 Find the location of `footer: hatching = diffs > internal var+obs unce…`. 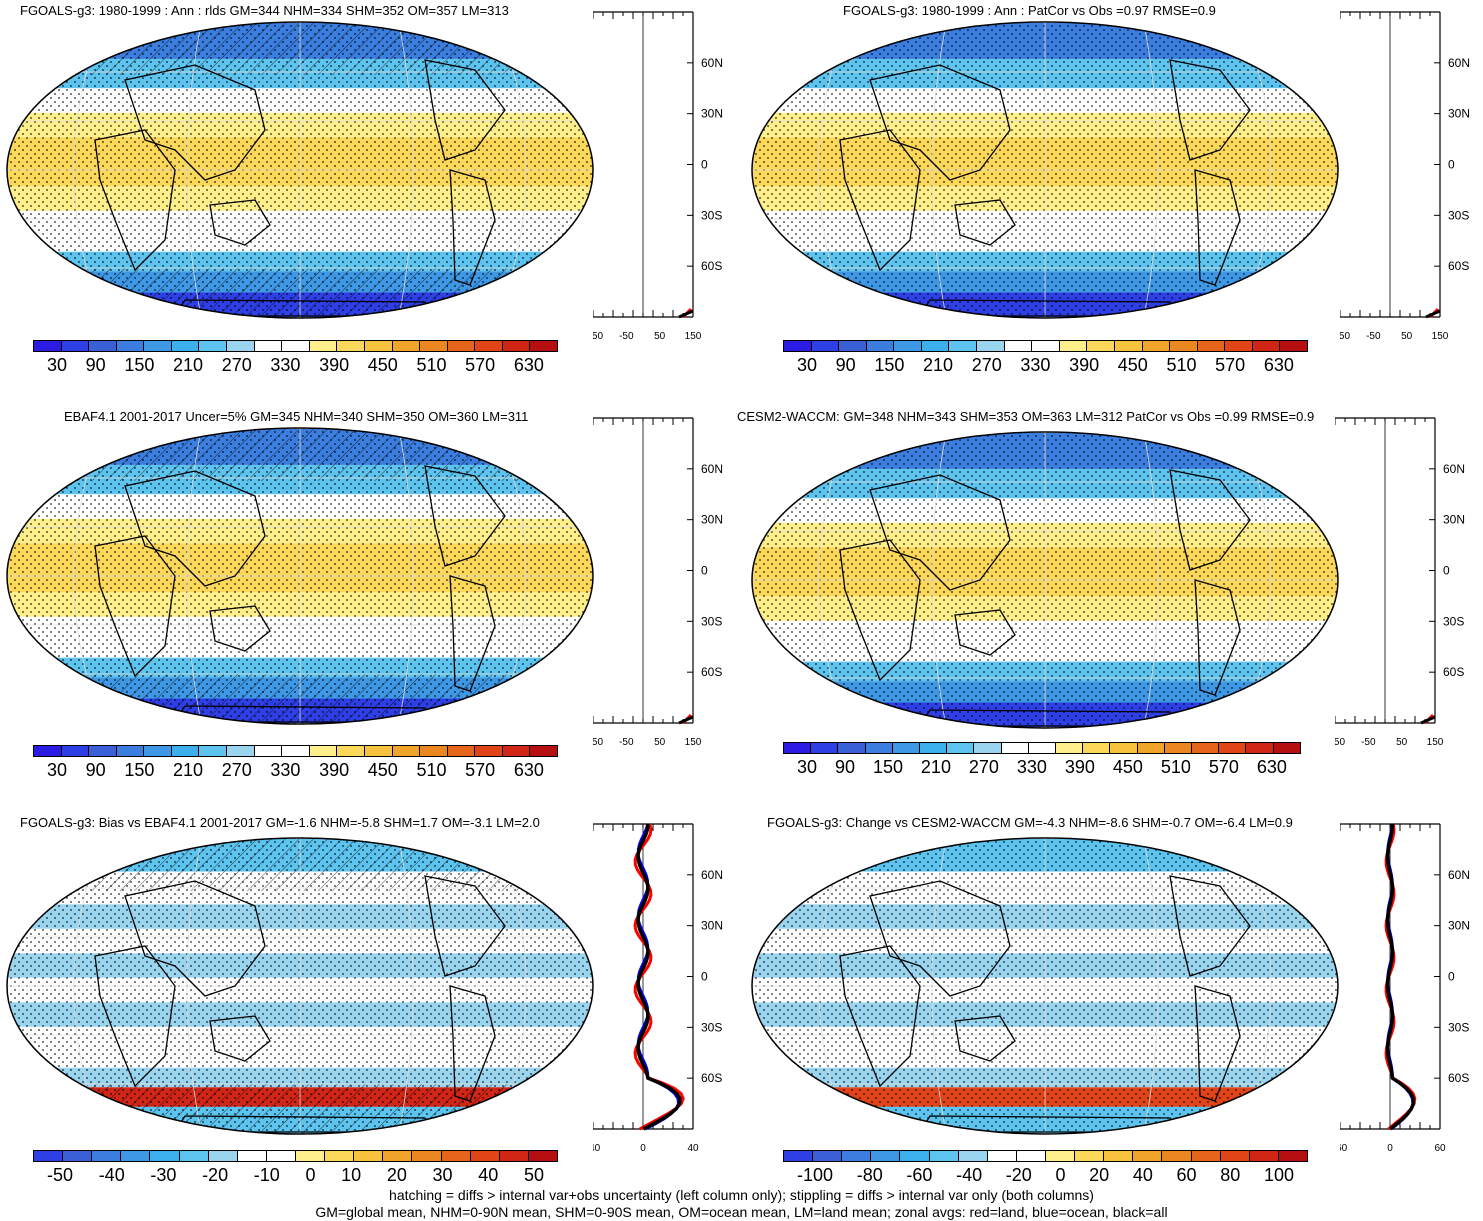

footer: hatching = diffs > internal var+obs unce… is located at coordinates (741, 1204).